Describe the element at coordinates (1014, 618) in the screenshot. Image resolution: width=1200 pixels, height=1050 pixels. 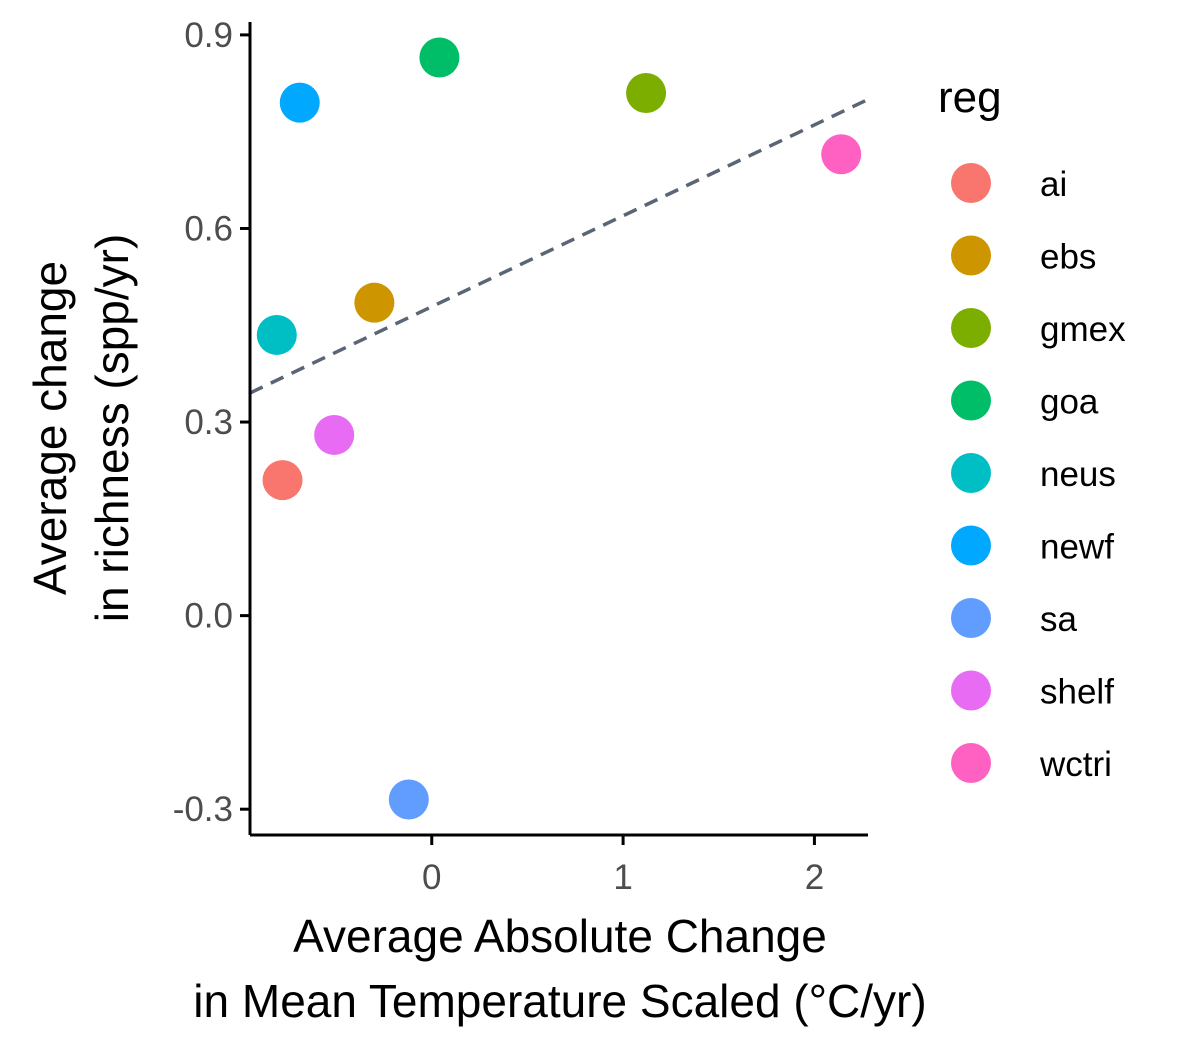
I see `legend-item-sa: sa` at that location.